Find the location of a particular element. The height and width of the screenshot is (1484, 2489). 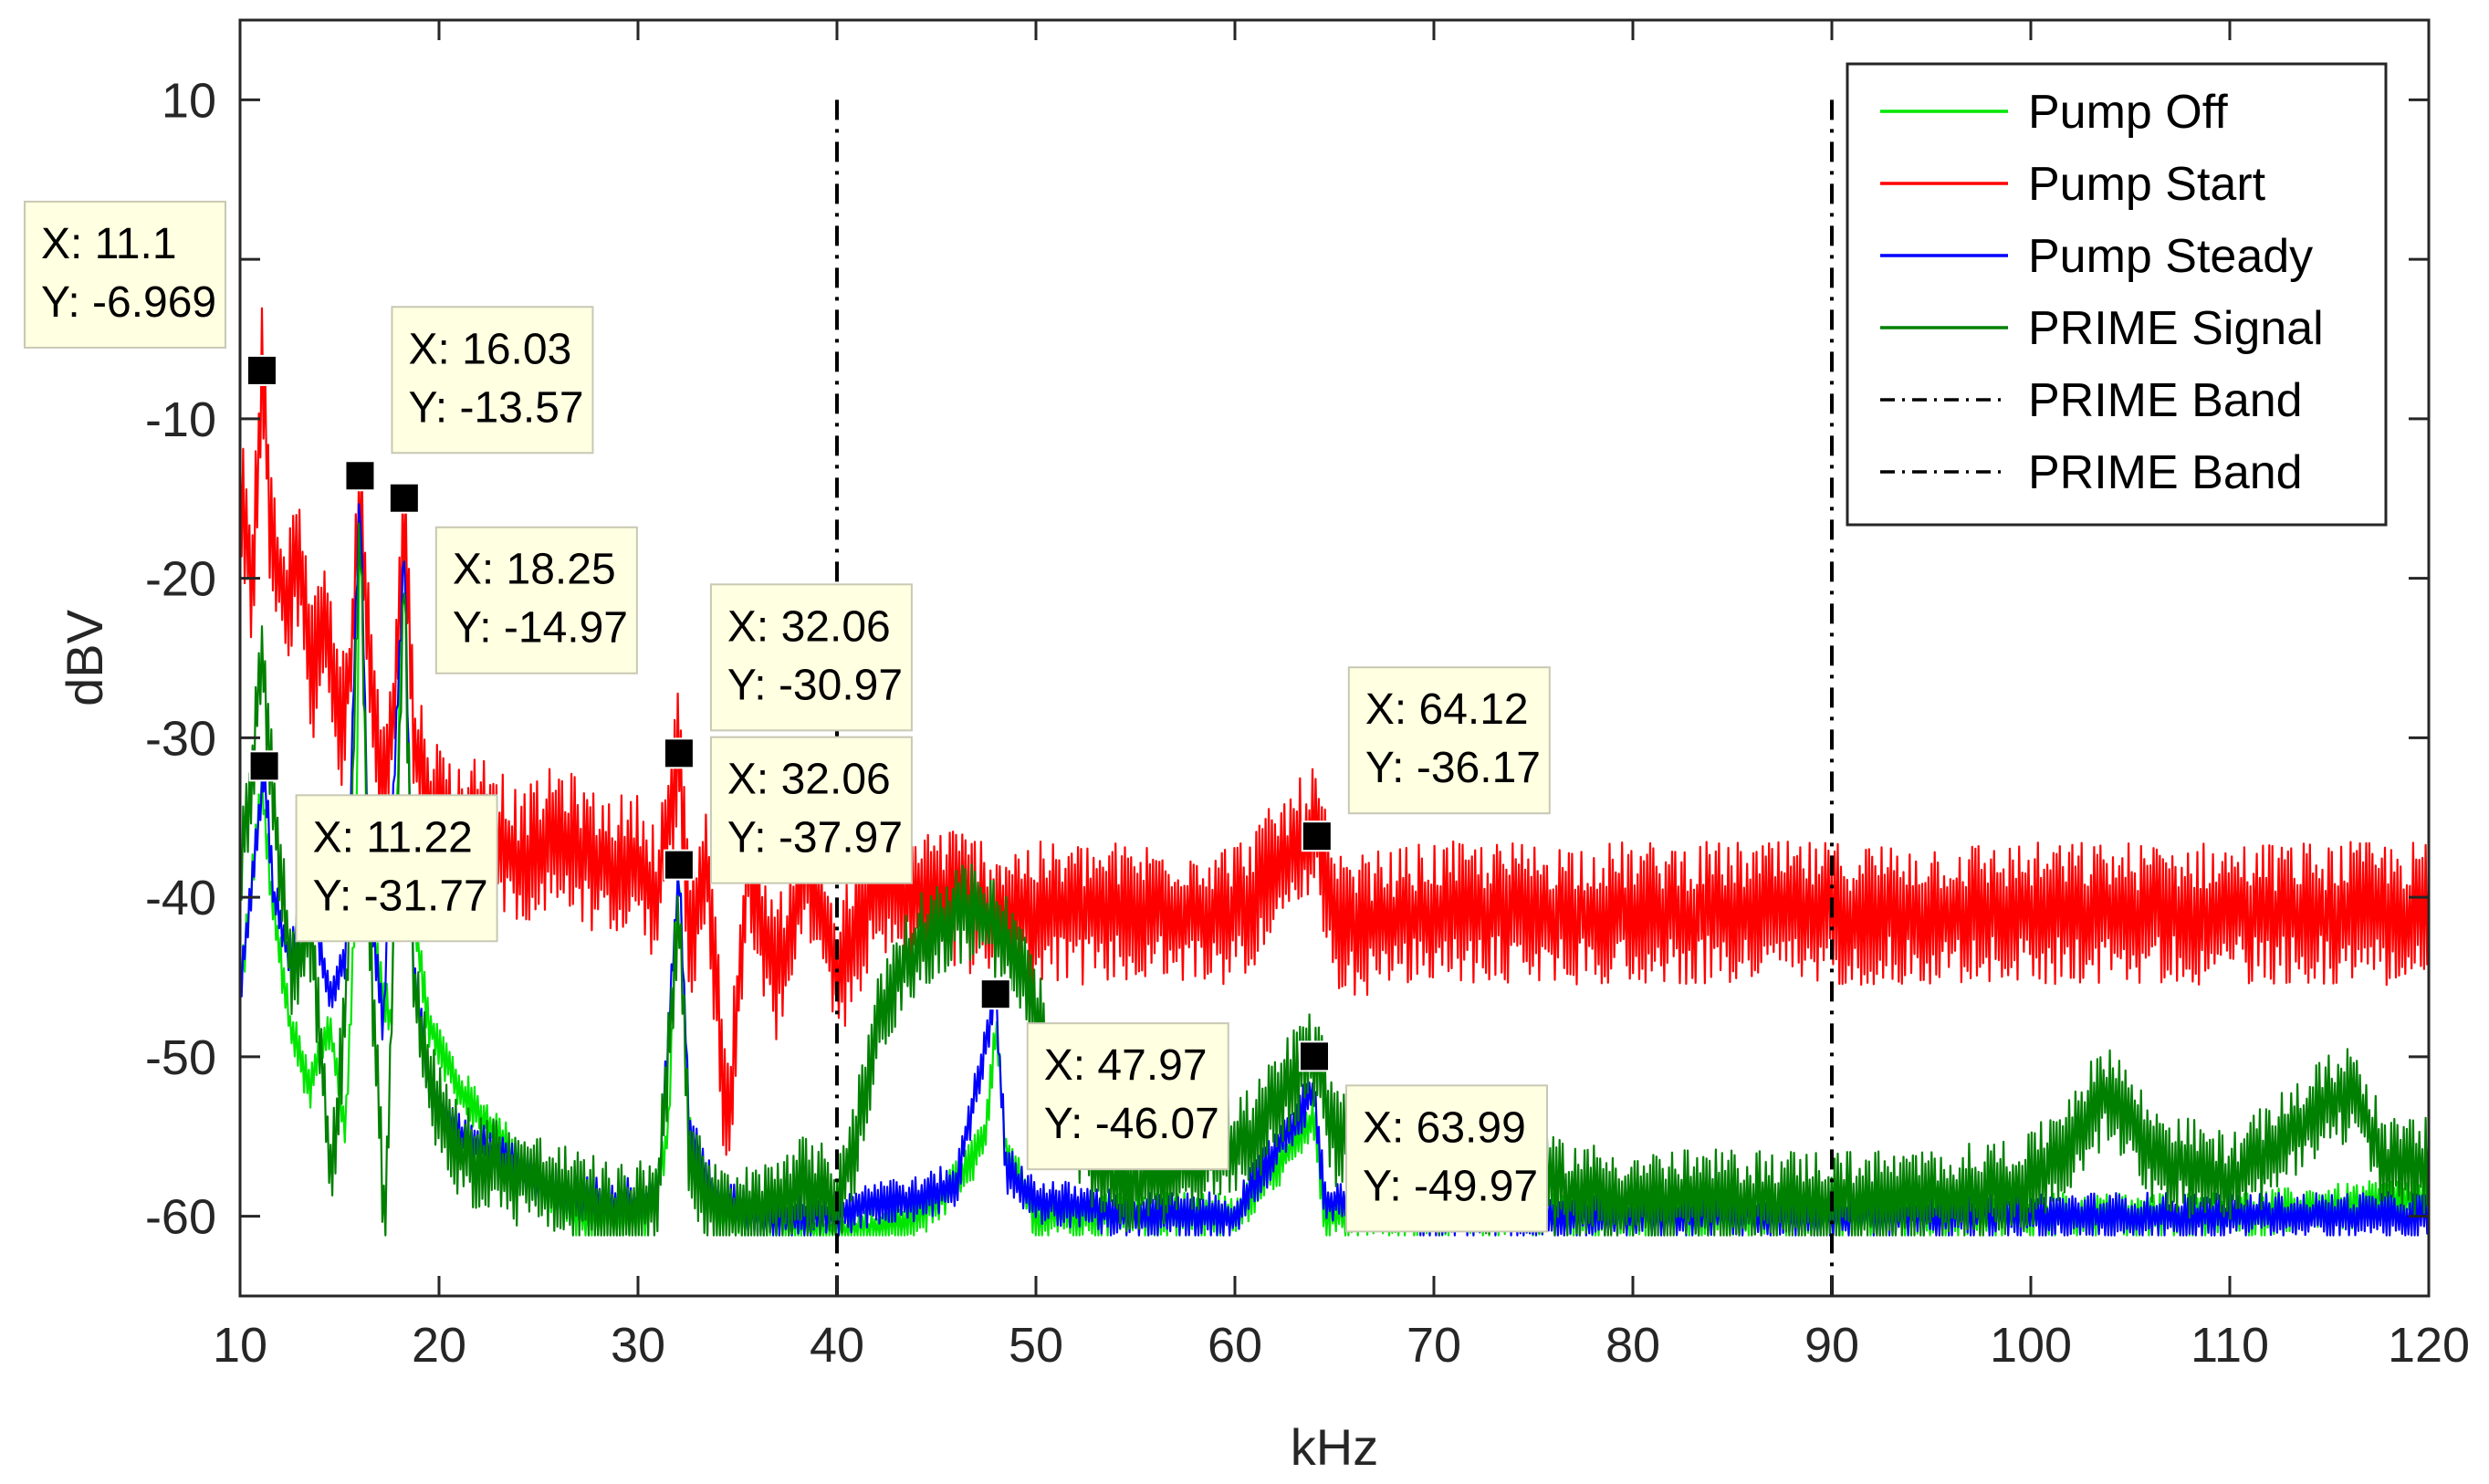

y-axis-label: dBV is located at coordinates (84, 657).